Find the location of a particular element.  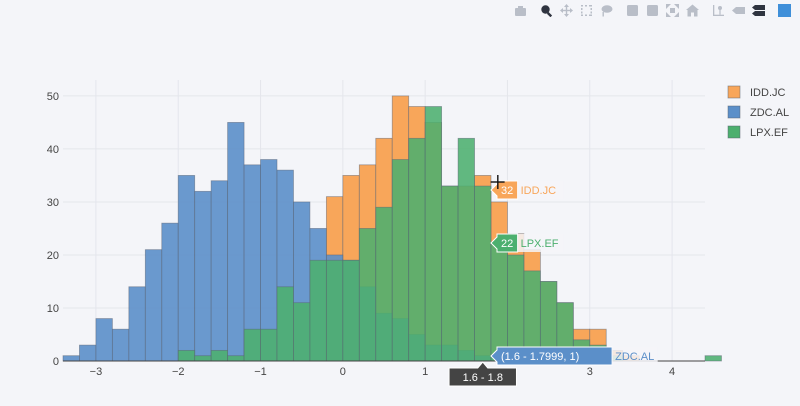

x-tick-label: 1 is located at coordinates (425, 372).